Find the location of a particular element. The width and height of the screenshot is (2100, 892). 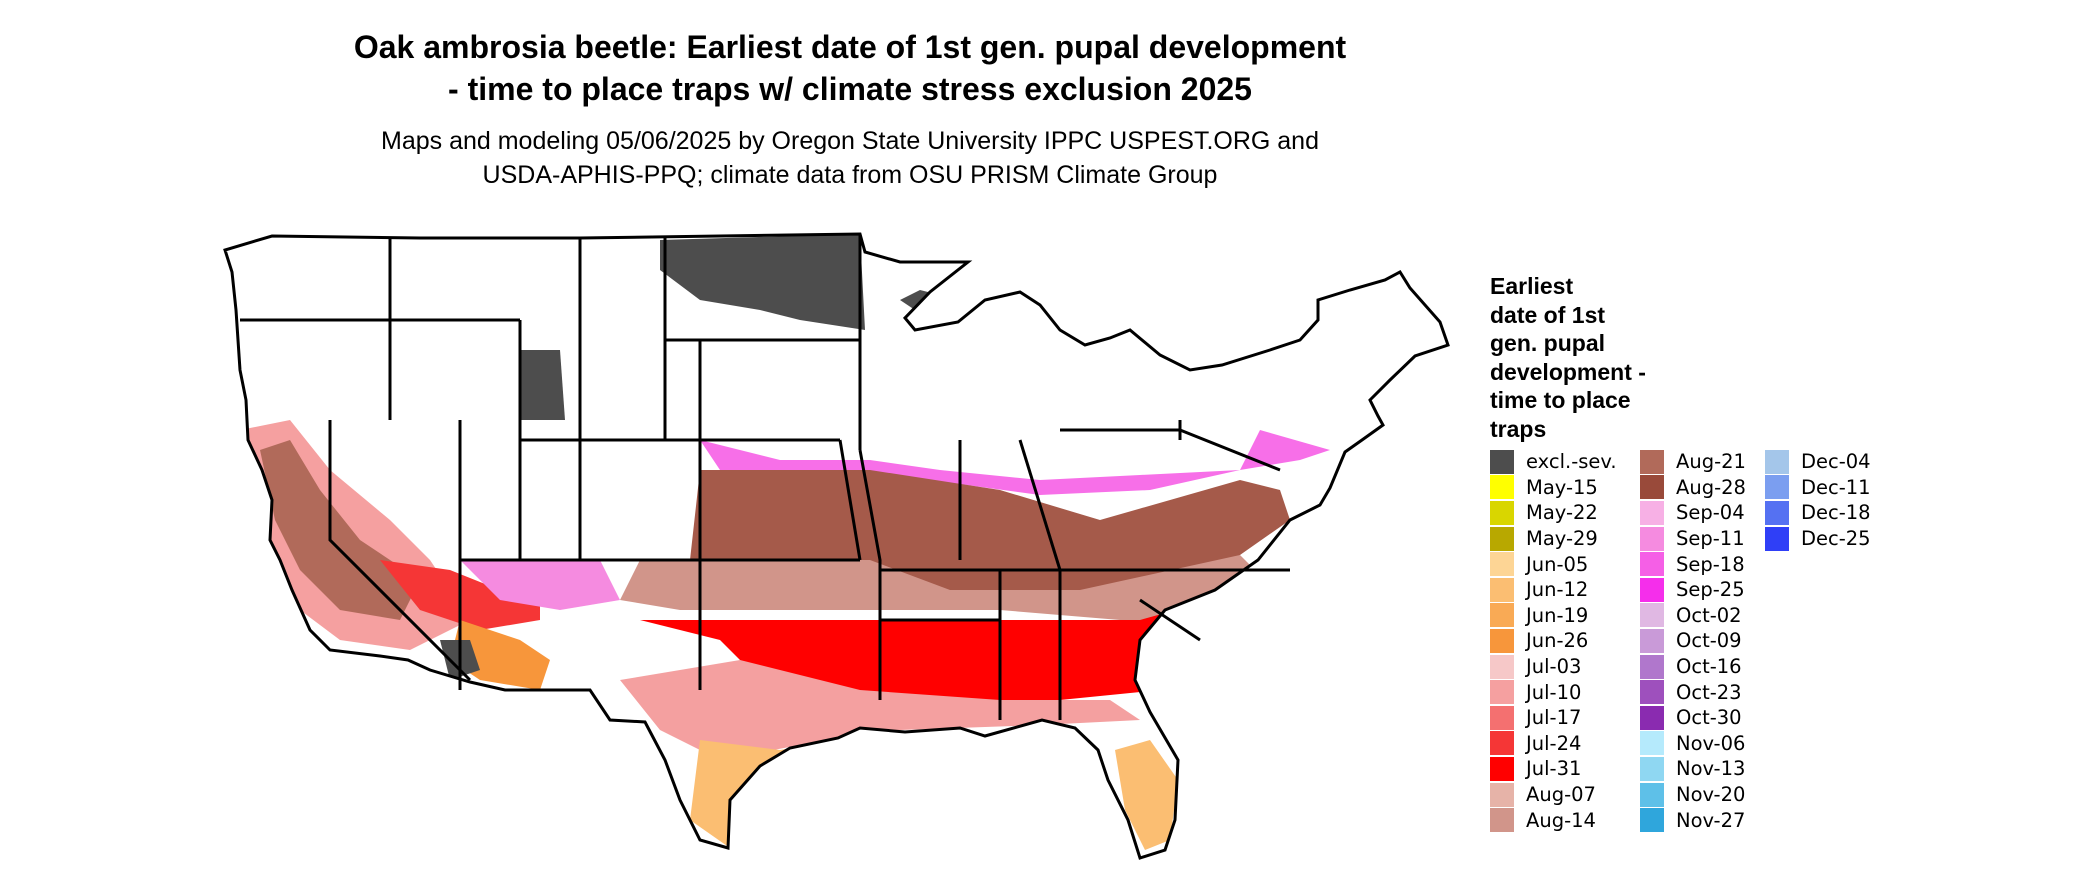

legend-item: Sep-18 is located at coordinates (1693, 564).